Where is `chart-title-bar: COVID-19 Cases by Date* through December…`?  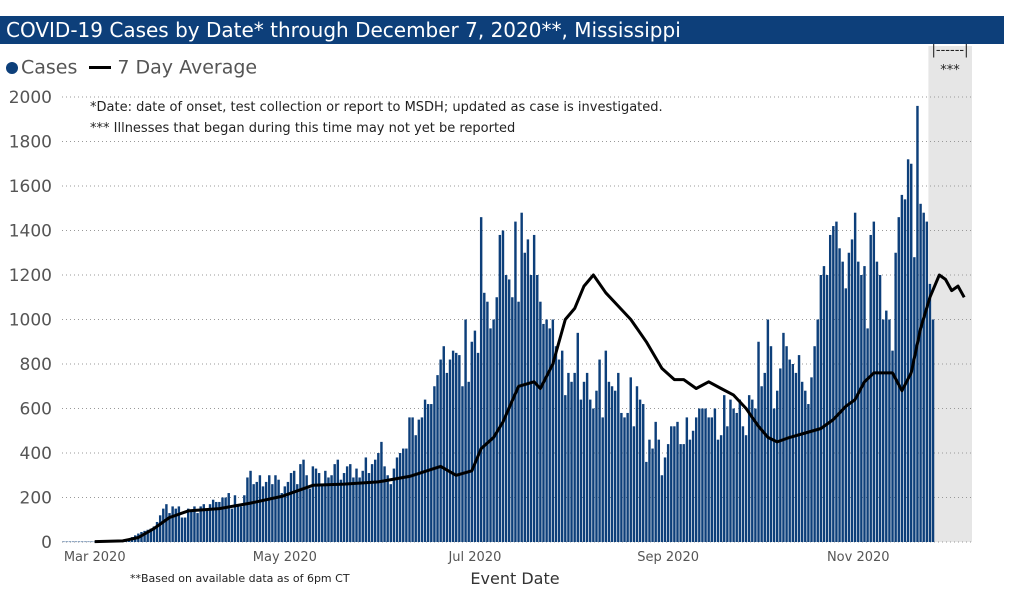
chart-title-bar: COVID-19 Cases by Date* through December… is located at coordinates (502, 30).